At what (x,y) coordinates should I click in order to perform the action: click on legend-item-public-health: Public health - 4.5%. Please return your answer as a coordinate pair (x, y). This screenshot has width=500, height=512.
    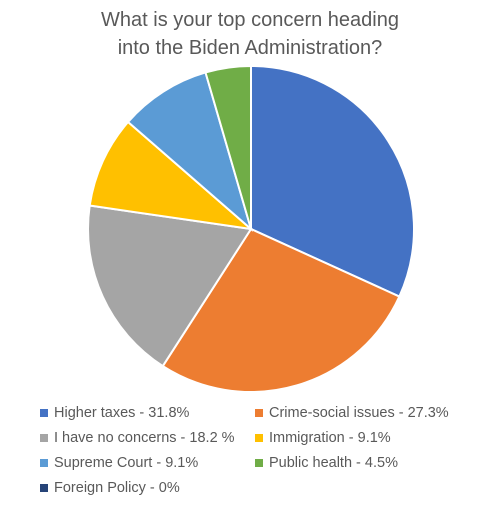
    Looking at the image, I should click on (326, 463).